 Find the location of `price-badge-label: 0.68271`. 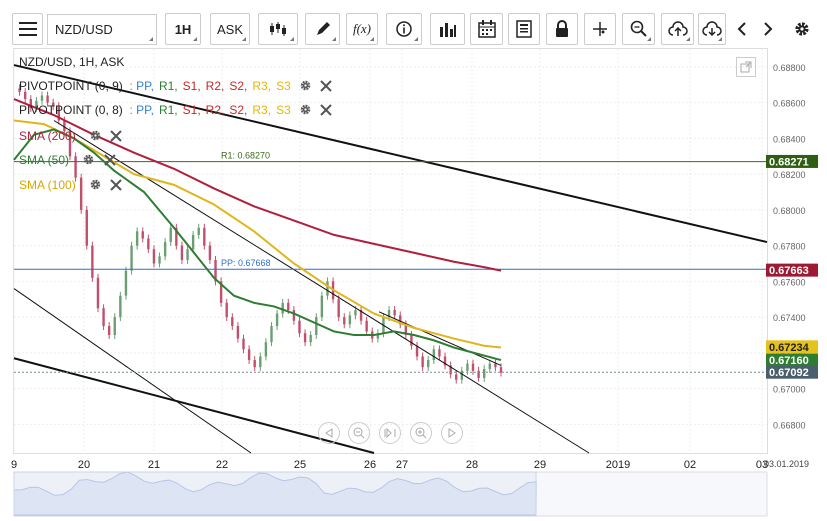

price-badge-label: 0.68271 is located at coordinates (789, 162).